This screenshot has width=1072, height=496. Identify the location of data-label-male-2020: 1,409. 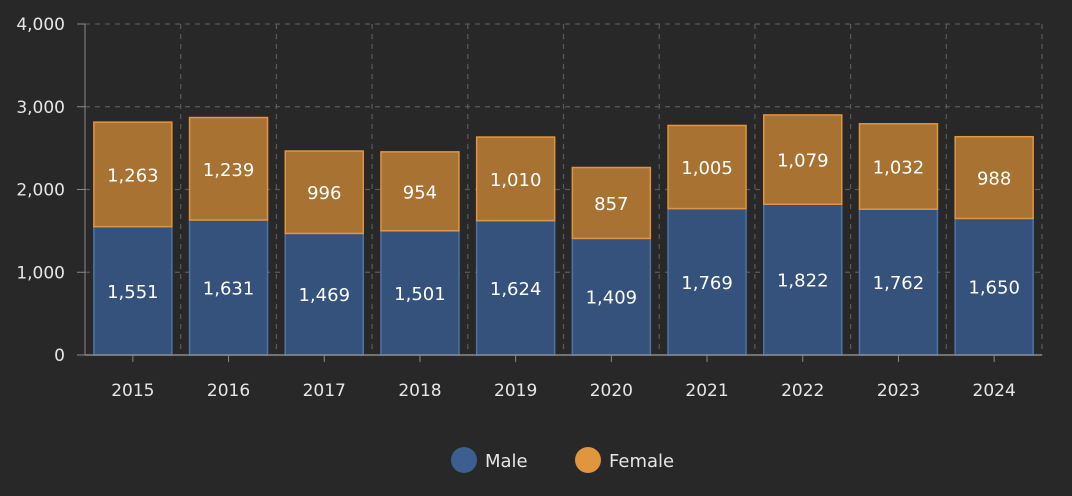
(612, 298).